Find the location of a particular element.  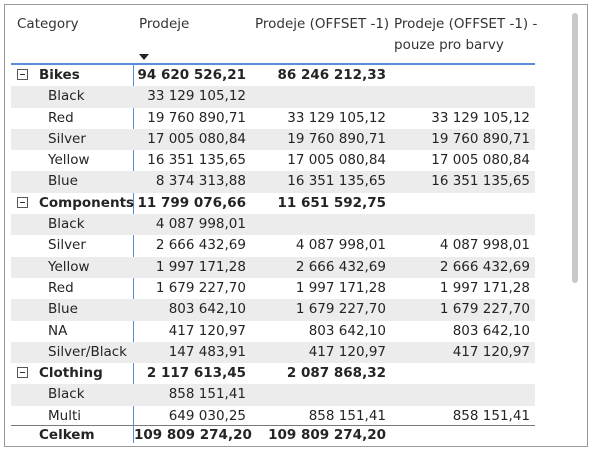

prodeje-offset-colors-cell: 19 760 890,71 is located at coordinates (480, 138).